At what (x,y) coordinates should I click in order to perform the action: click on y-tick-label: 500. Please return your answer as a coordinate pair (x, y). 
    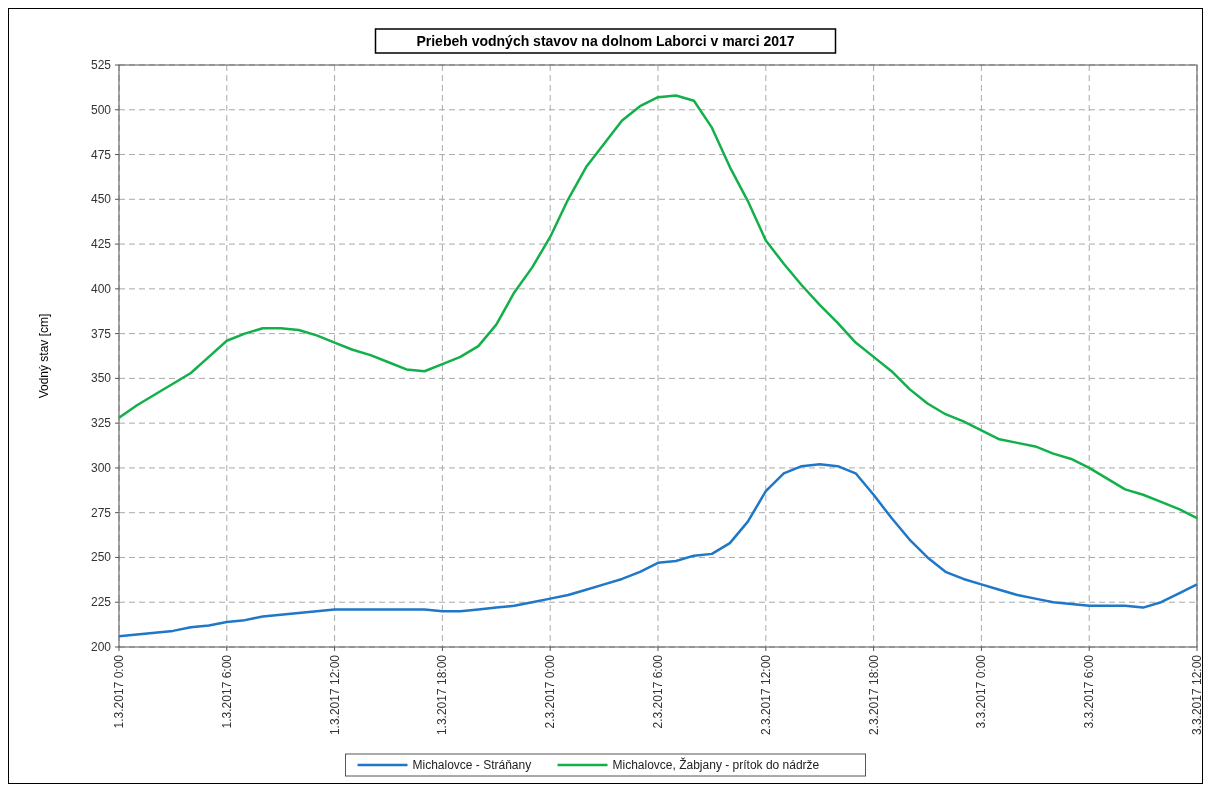
    Looking at the image, I should click on (101, 109).